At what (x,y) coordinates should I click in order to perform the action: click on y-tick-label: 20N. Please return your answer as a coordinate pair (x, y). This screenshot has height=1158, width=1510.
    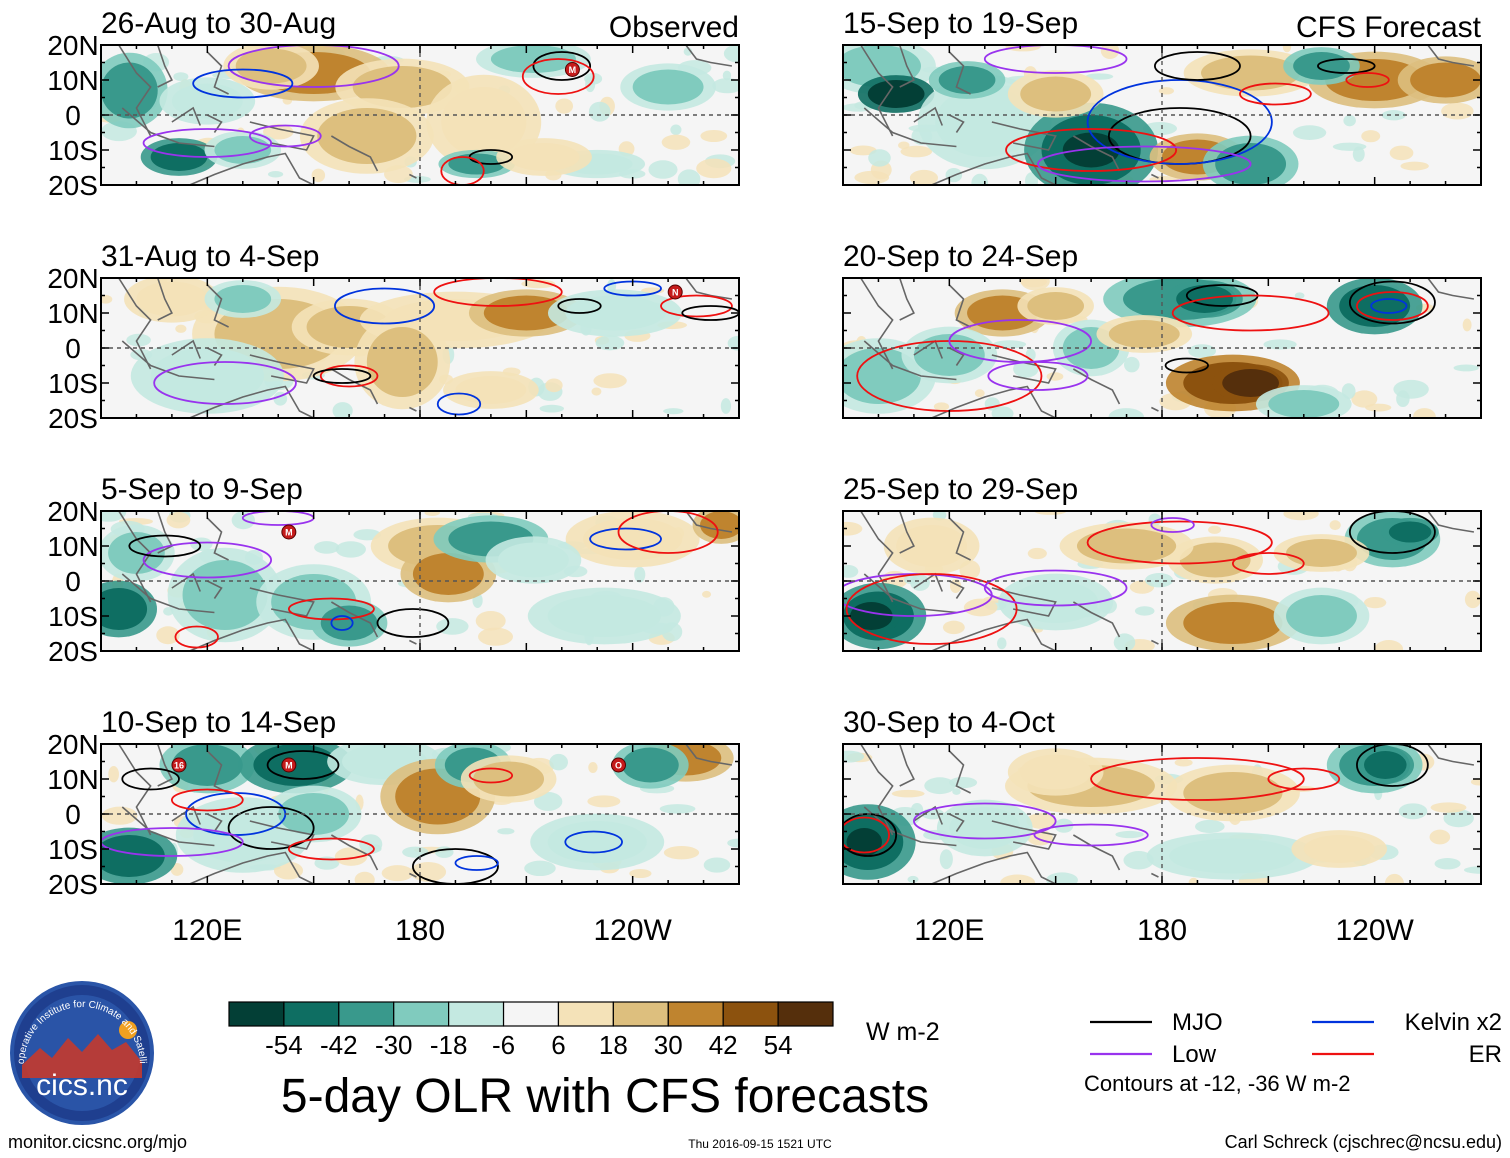
    Looking at the image, I should click on (72, 45).